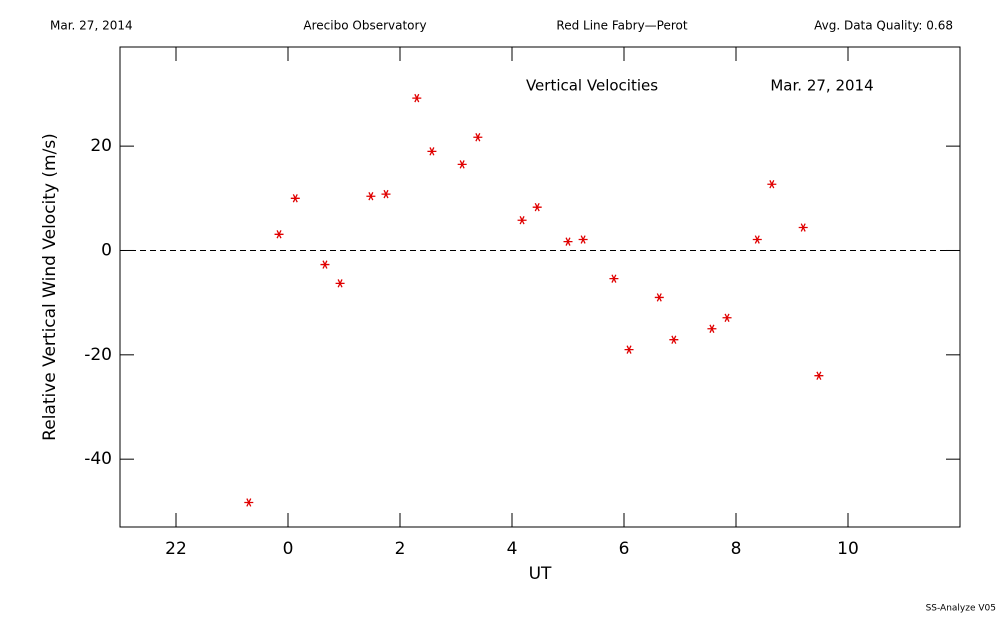 The image size is (1000, 625). I want to click on y-tick-label: 0, so click(106, 250).